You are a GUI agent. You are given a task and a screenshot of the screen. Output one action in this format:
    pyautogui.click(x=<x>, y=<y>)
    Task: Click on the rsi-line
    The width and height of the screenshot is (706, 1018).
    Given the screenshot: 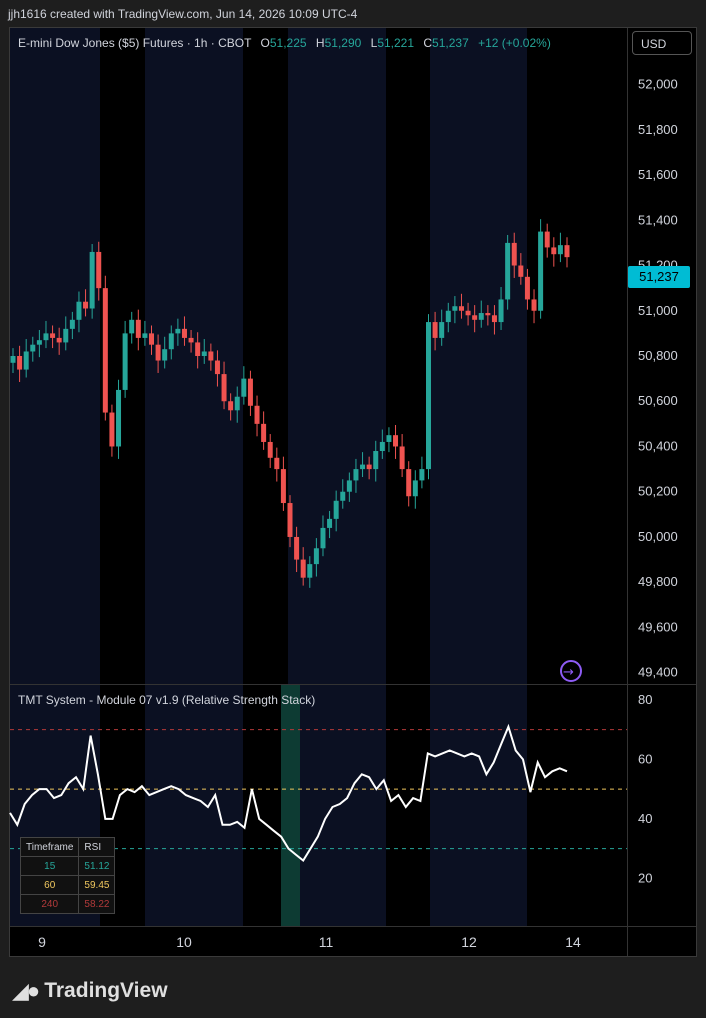 What is the action you would take?
    pyautogui.click(x=288, y=792)
    